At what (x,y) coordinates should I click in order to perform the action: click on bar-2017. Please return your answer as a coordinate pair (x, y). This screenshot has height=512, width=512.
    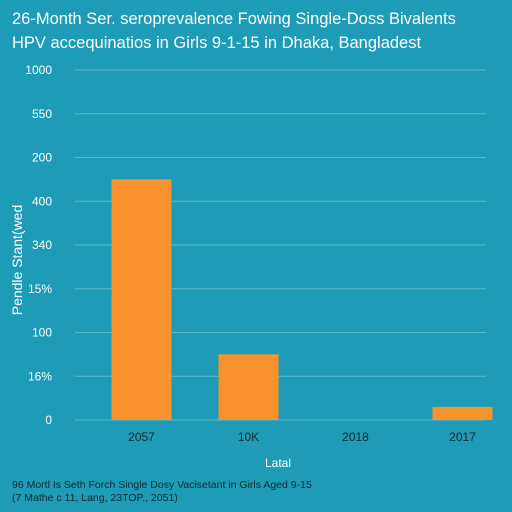
    Looking at the image, I should click on (462, 413).